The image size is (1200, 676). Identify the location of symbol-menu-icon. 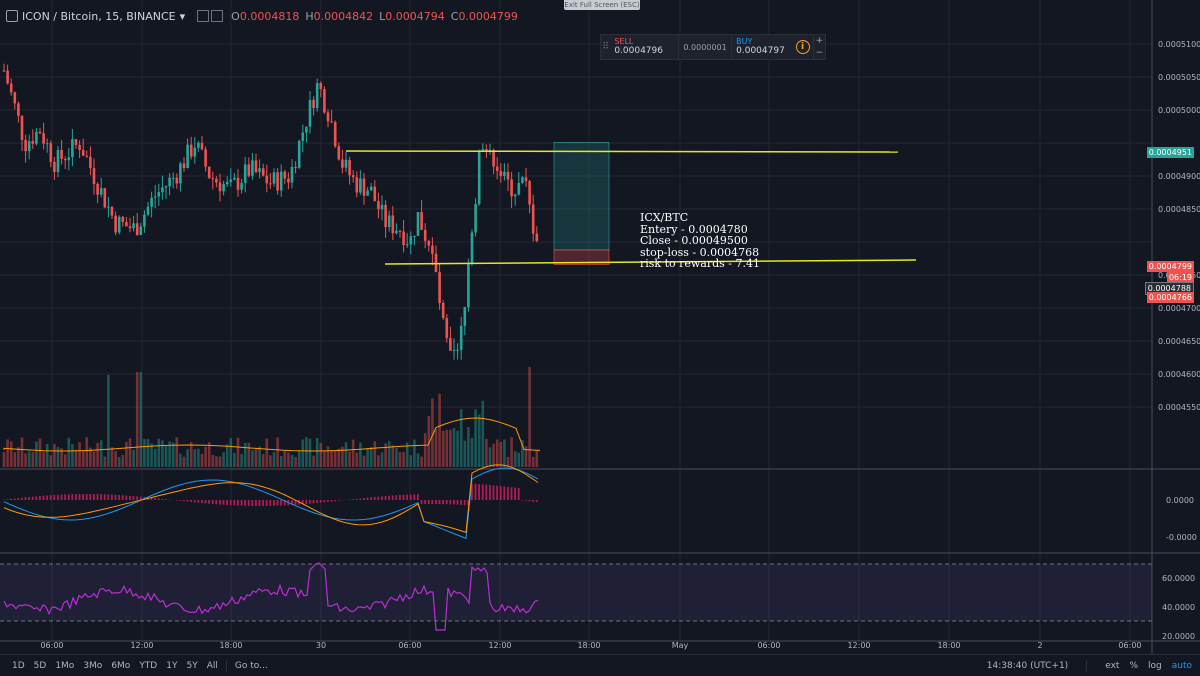
(12, 16).